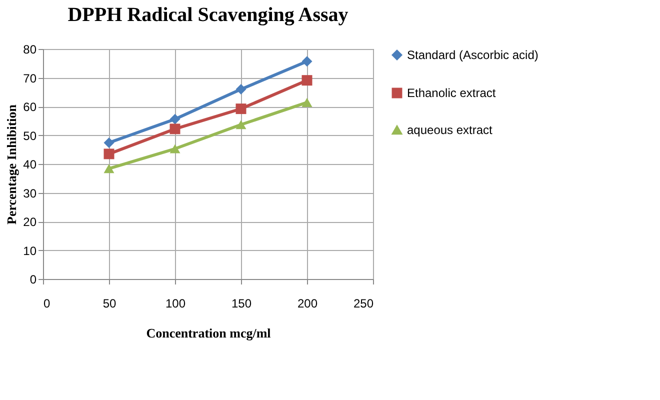  What do you see at coordinates (209, 333) in the screenshot?
I see `x-axis-title: Concentration mcg/ml` at bounding box center [209, 333].